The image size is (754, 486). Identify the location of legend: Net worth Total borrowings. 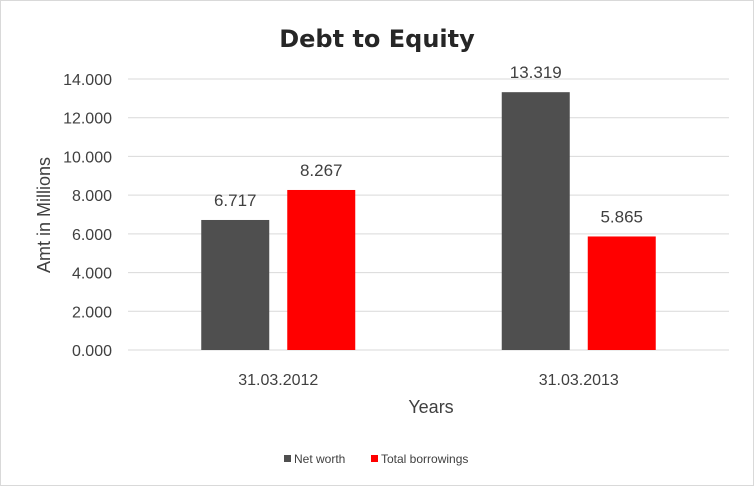
(376, 459).